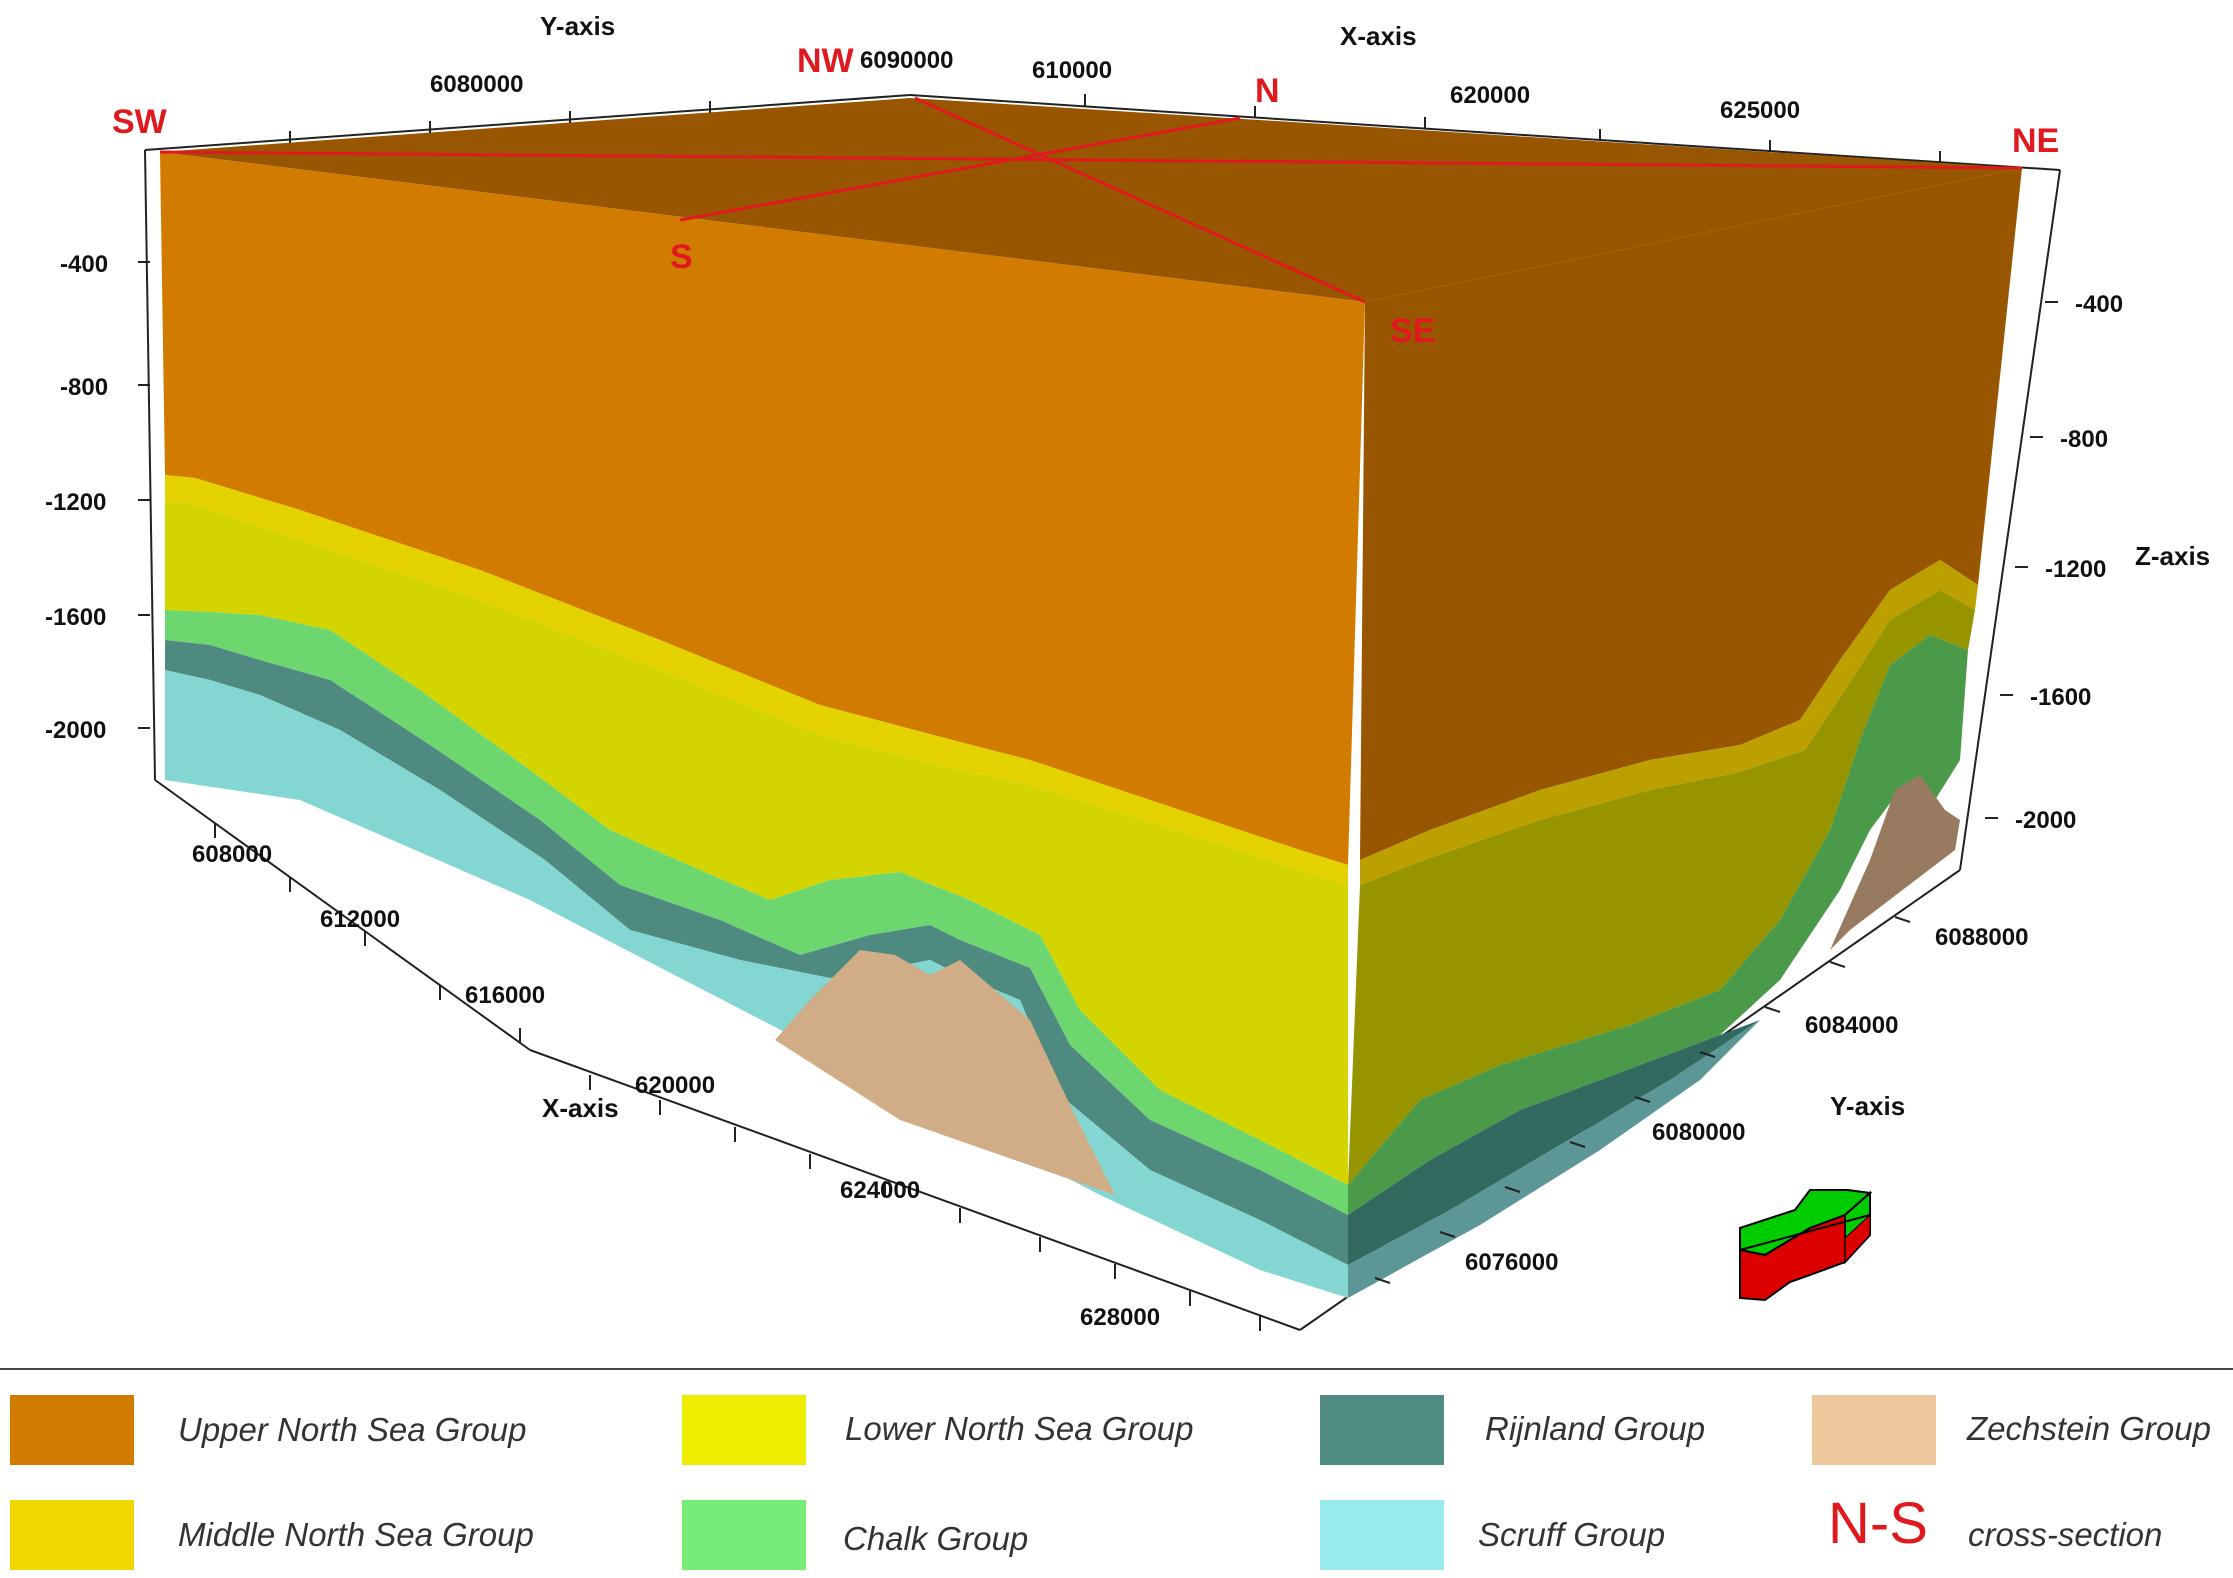 Image resolution: width=2233 pixels, height=1578 pixels. I want to click on right-zechstein, so click(1860, 897).